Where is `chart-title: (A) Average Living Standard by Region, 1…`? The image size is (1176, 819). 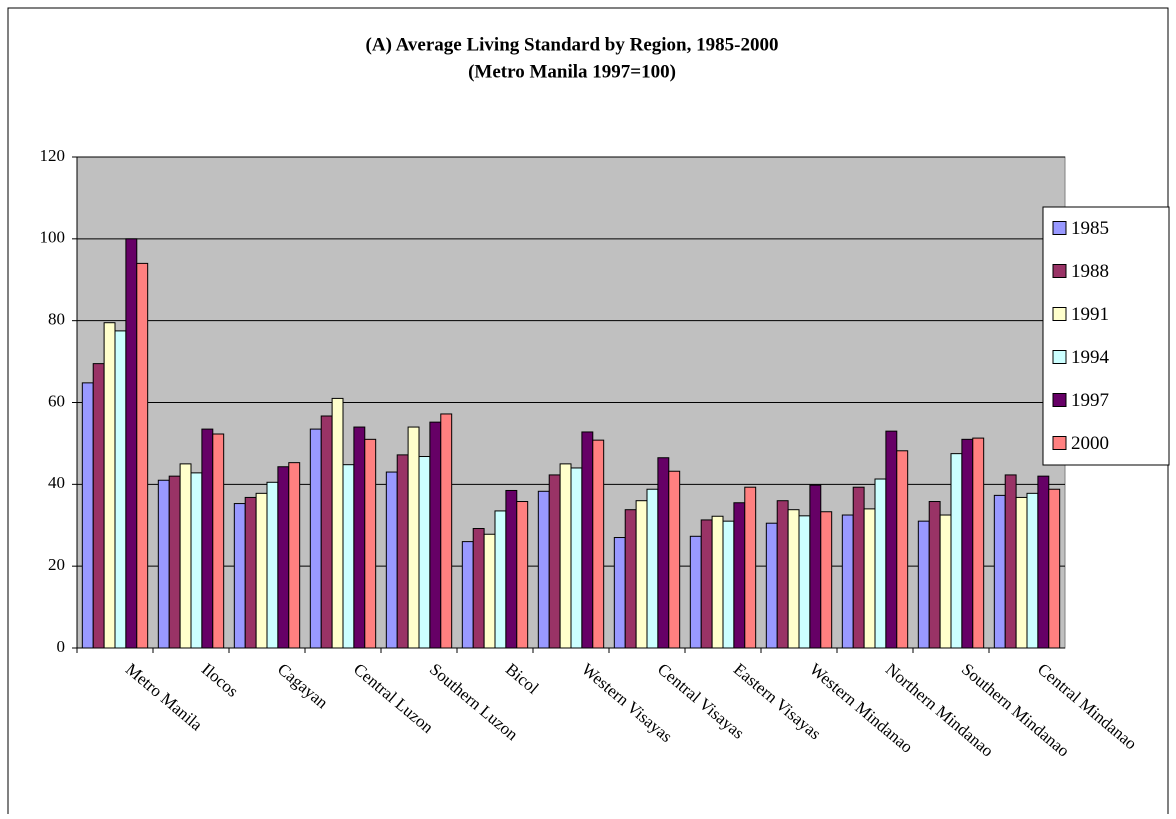
chart-title: (A) Average Living Standard by Region, 1… is located at coordinates (572, 44).